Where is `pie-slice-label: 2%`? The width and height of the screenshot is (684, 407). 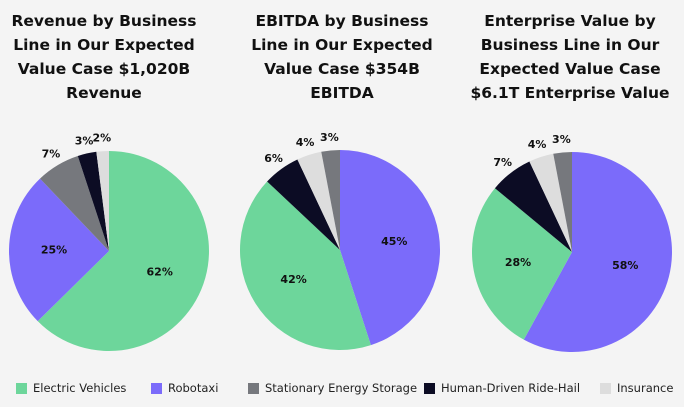 pie-slice-label: 2% is located at coordinates (101, 138).